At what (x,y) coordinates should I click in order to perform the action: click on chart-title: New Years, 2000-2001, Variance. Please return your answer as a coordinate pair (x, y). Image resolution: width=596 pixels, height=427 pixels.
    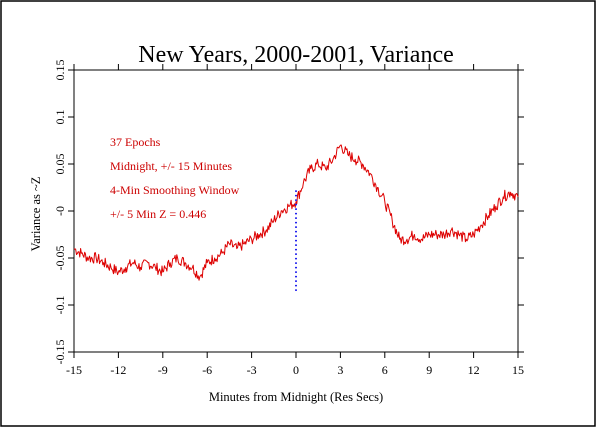
    Looking at the image, I should click on (296, 55).